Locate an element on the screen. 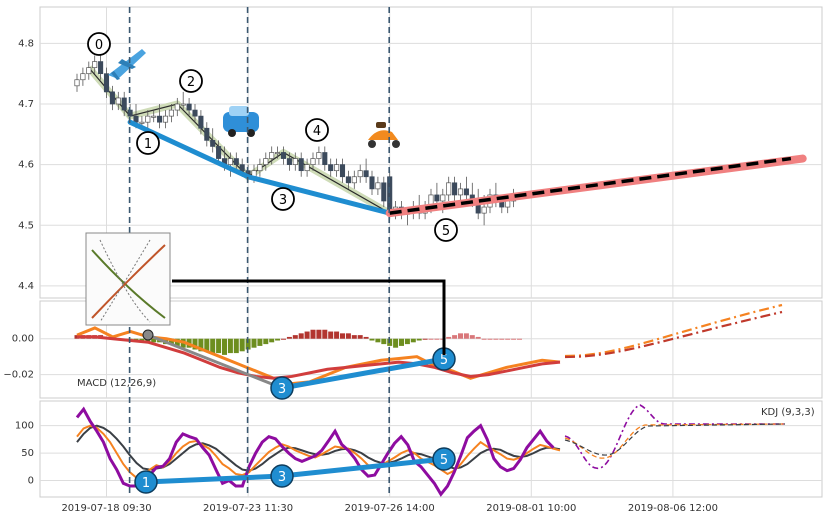  inset-thumbnail is located at coordinates (128, 279).